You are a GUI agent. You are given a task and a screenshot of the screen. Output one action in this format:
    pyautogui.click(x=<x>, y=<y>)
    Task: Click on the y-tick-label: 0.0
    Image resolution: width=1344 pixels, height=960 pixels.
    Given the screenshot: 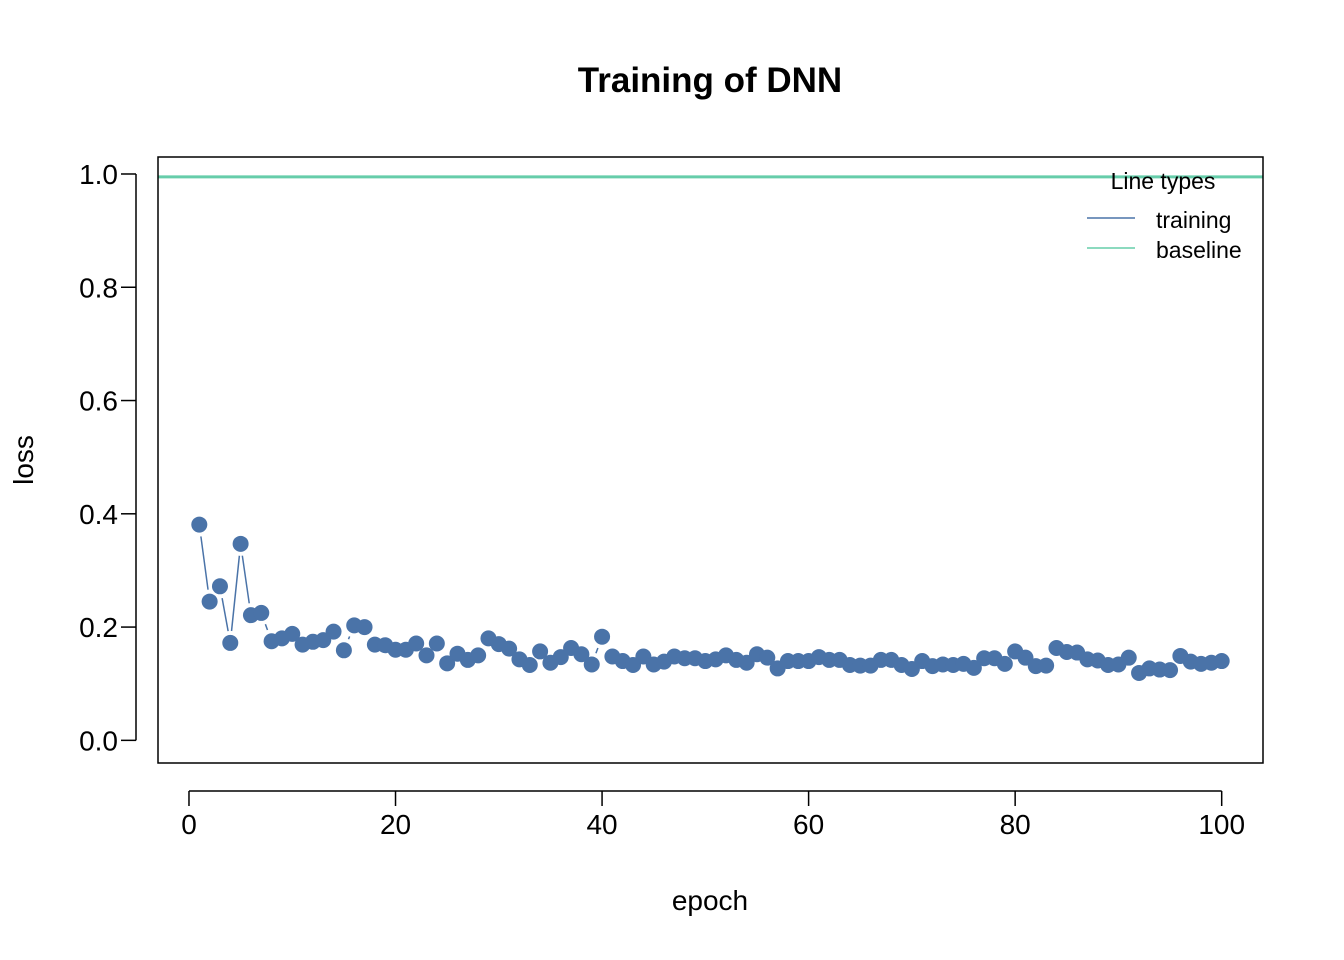 What is the action you would take?
    pyautogui.click(x=98, y=740)
    